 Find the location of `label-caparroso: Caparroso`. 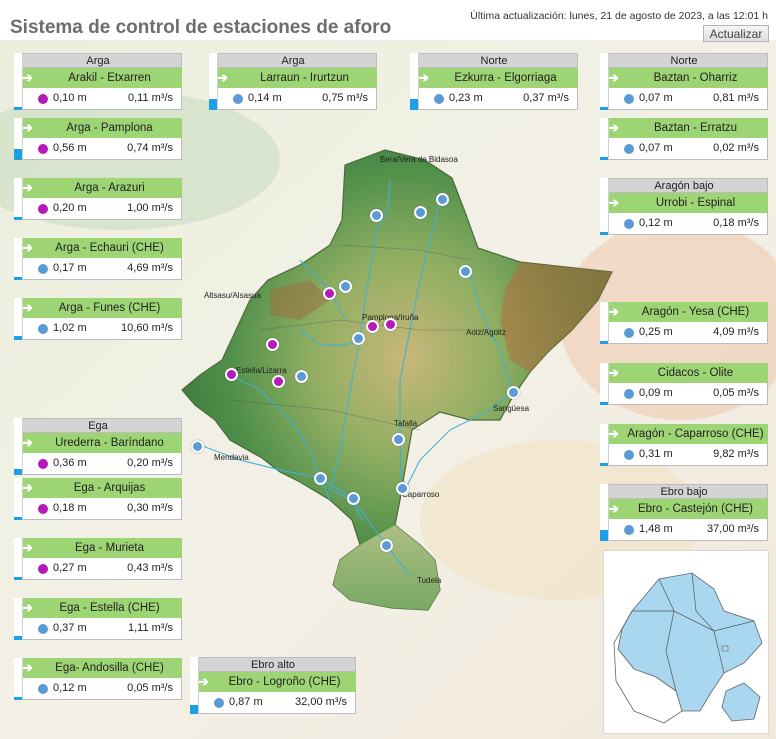

label-caparroso: Caparroso is located at coordinates (421, 494).